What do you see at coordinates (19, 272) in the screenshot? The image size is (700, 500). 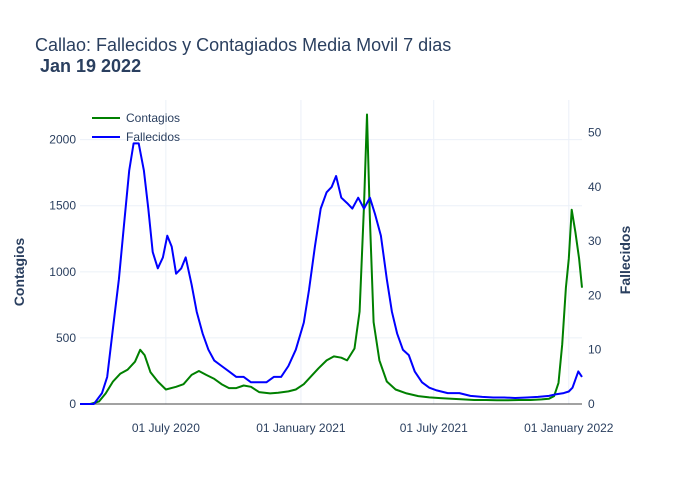 I see `y-axis-left-title: Contagios` at bounding box center [19, 272].